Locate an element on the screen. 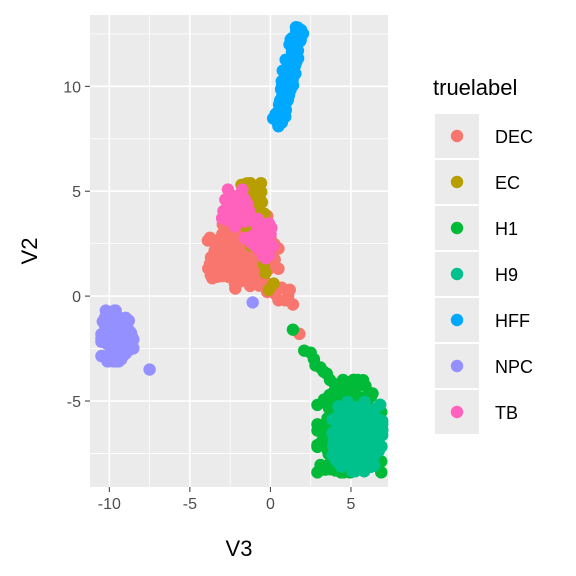 This screenshot has height=576, width=576. x-tick-label: -10 is located at coordinates (109, 504).